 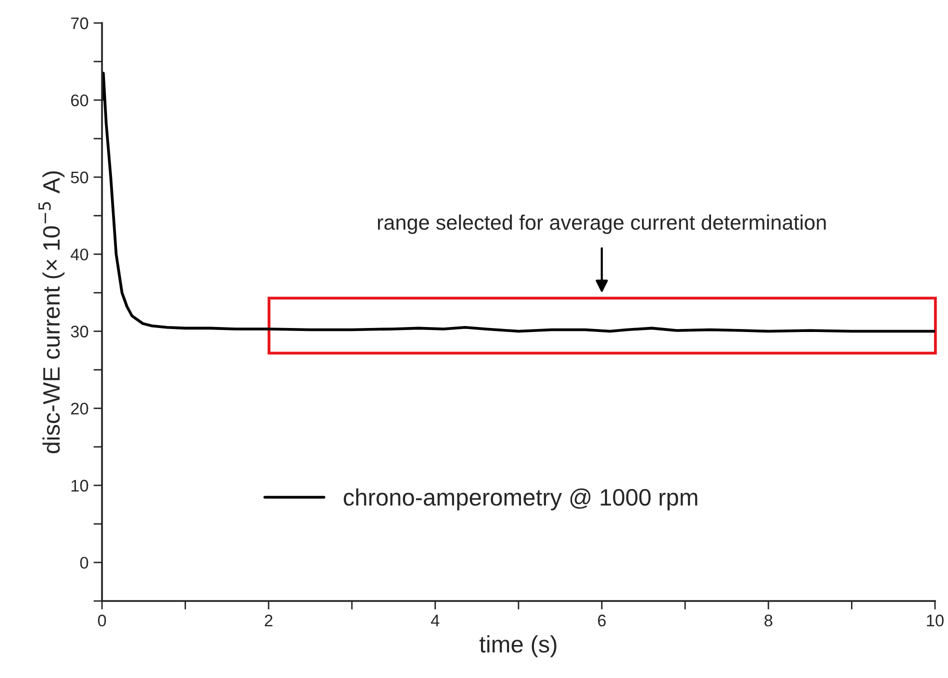 What do you see at coordinates (84, 562) in the screenshot?
I see `y-tick-label: 0` at bounding box center [84, 562].